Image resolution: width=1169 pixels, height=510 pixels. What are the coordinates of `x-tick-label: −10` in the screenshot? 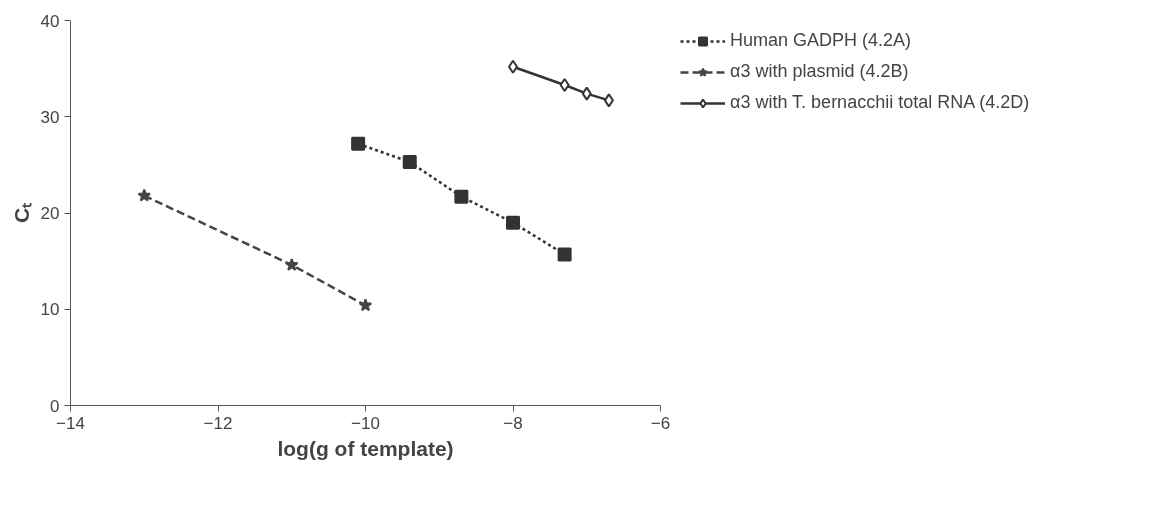 It's located at (365, 423).